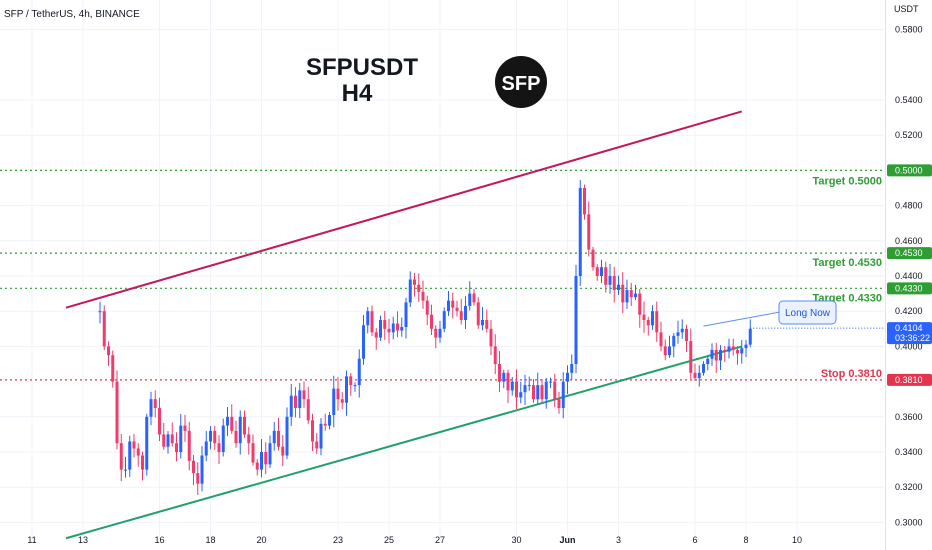  What do you see at coordinates (909, 30) in the screenshot?
I see `price-tick-label: 0.5800` at bounding box center [909, 30].